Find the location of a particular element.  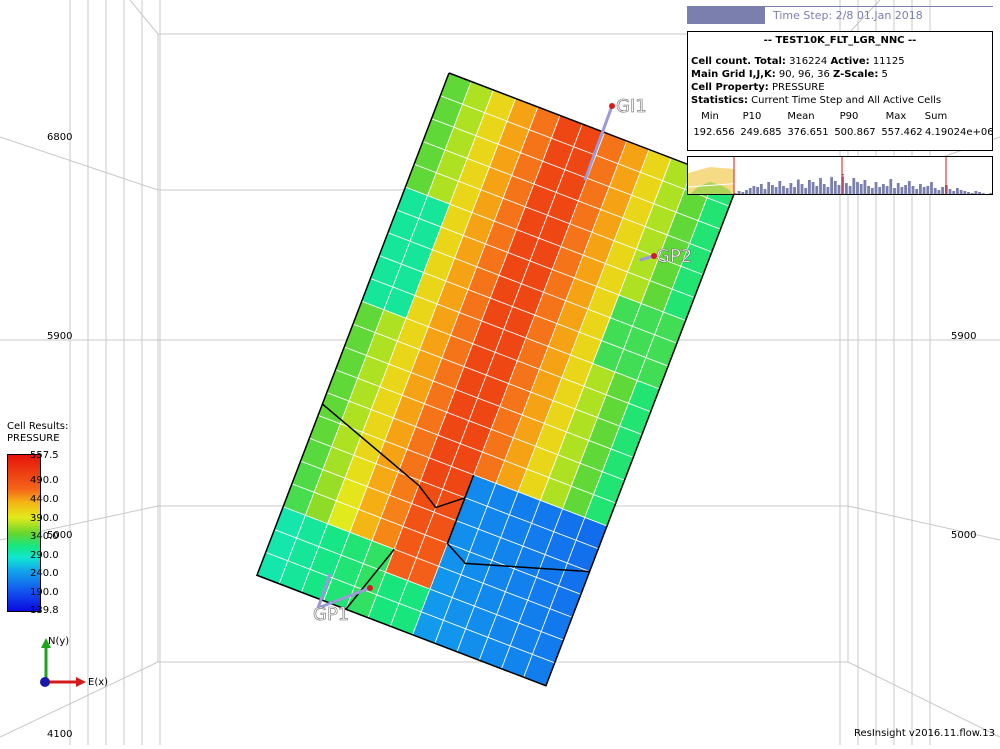

histogram-panel is located at coordinates (840, 175).